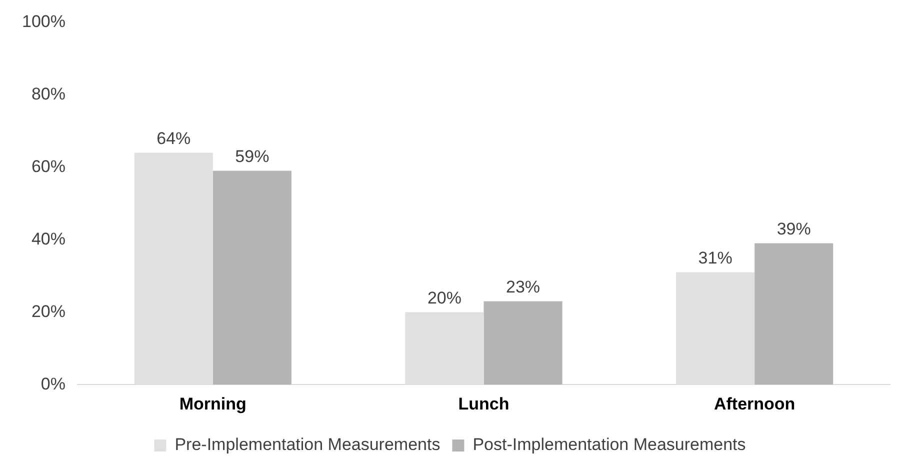 Image resolution: width=904 pixels, height=464 pixels. Describe the element at coordinates (609, 444) in the screenshot. I see `legend-label: Post-Implementation Measurements` at that location.